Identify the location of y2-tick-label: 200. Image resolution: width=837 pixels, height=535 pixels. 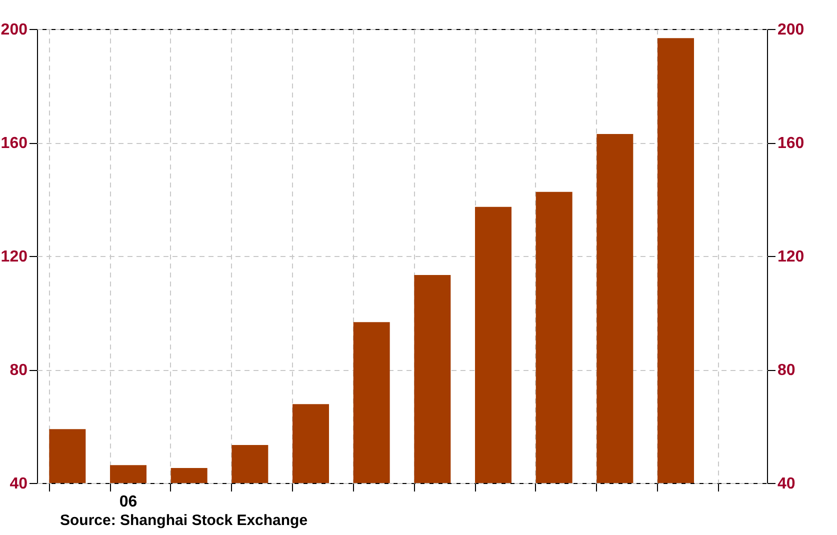
(791, 30).